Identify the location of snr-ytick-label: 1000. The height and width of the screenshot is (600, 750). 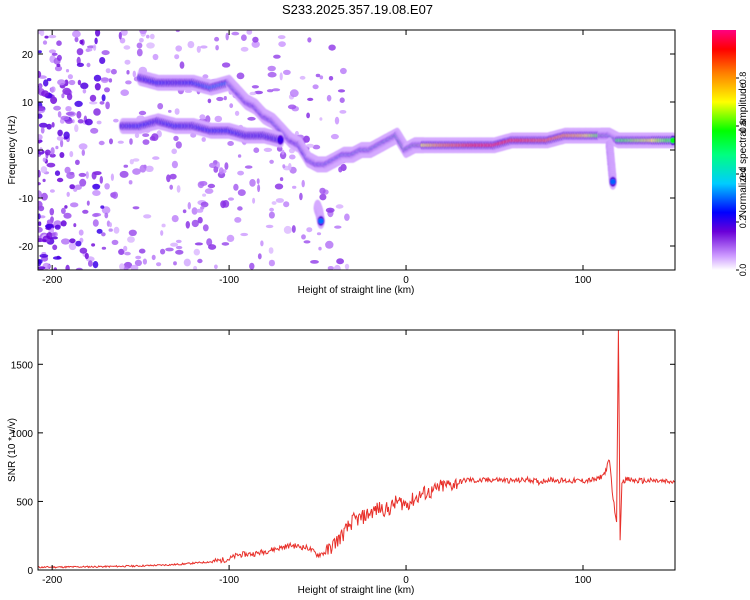
(22, 434).